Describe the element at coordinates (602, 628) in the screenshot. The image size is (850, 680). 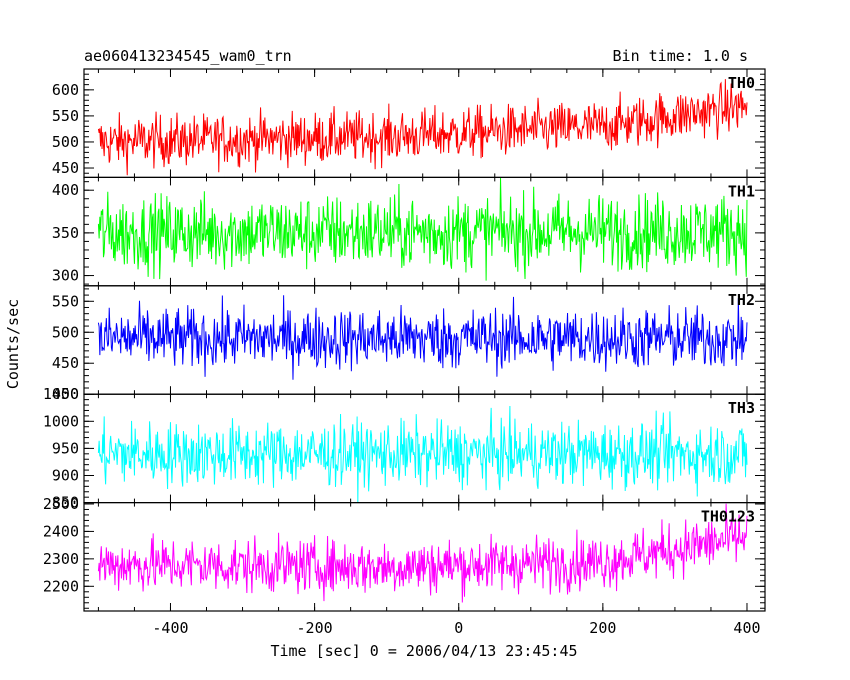
I see `x-tick-label: 200` at that location.